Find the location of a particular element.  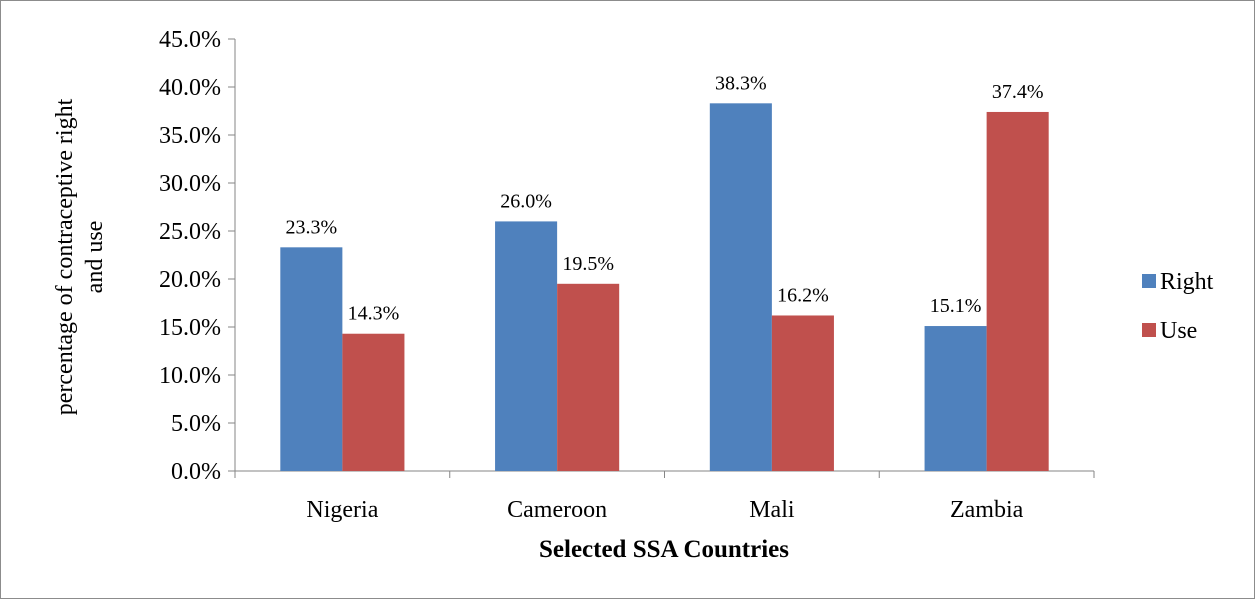

y-tick-label: 35.0% is located at coordinates (190, 136).